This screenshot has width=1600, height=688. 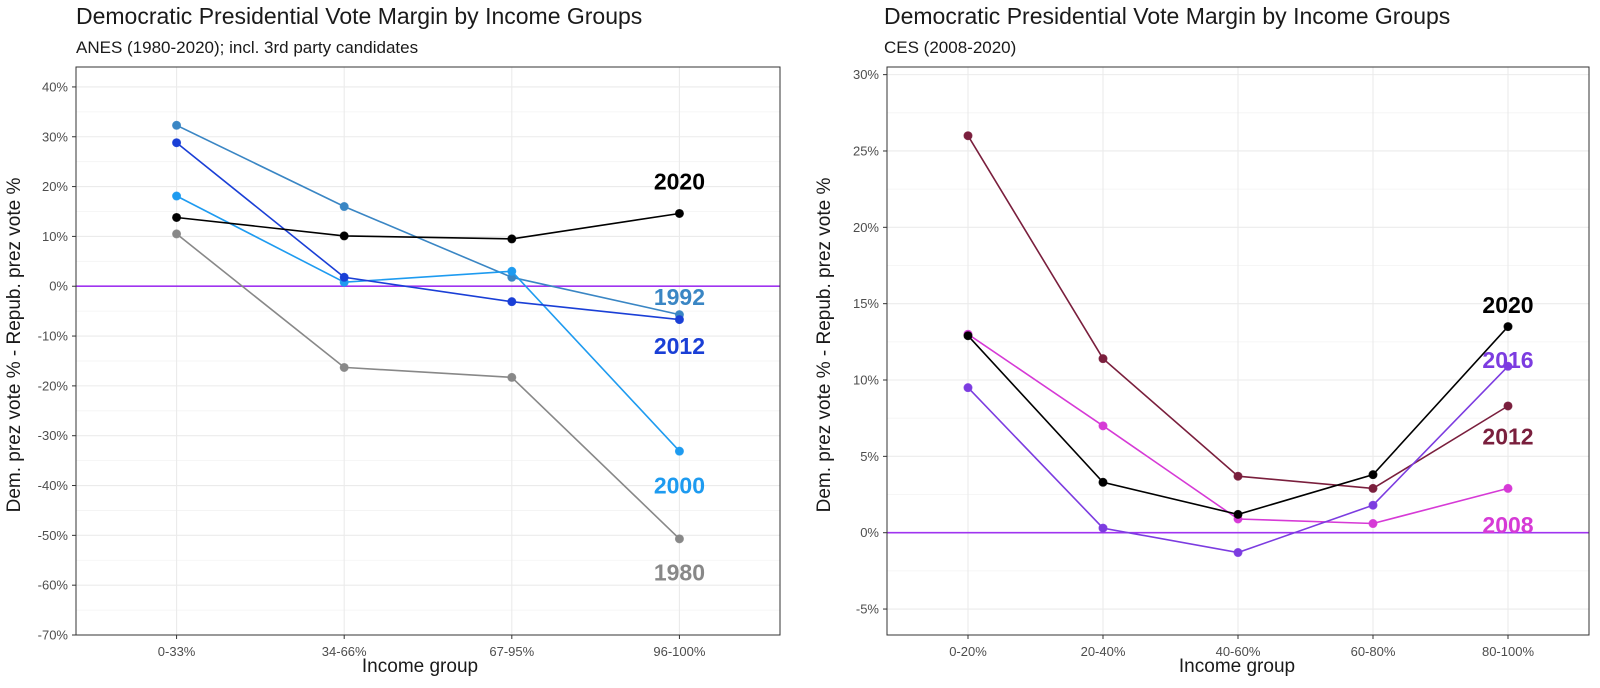 I want to click on y-tick-label: -20%, so click(x=53, y=385).